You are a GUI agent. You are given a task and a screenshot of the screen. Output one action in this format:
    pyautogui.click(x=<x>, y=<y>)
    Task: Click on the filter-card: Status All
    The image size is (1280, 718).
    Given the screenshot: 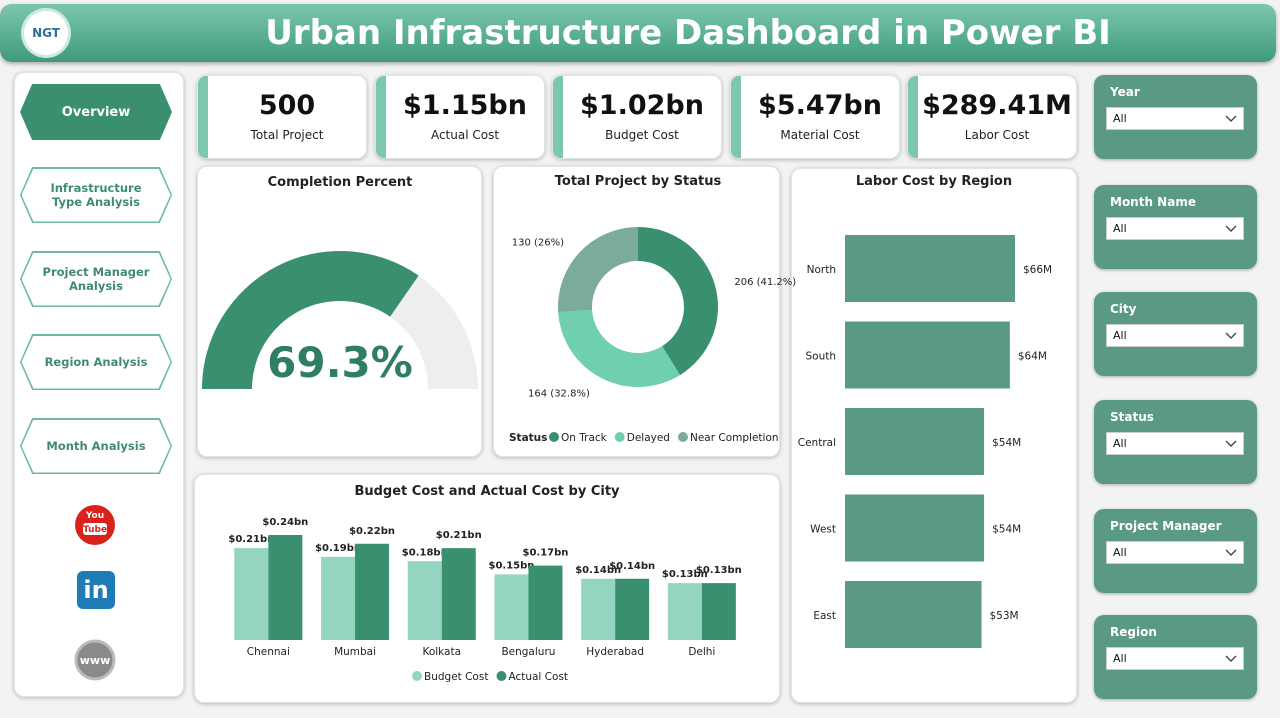 What is the action you would take?
    pyautogui.click(x=1175, y=442)
    